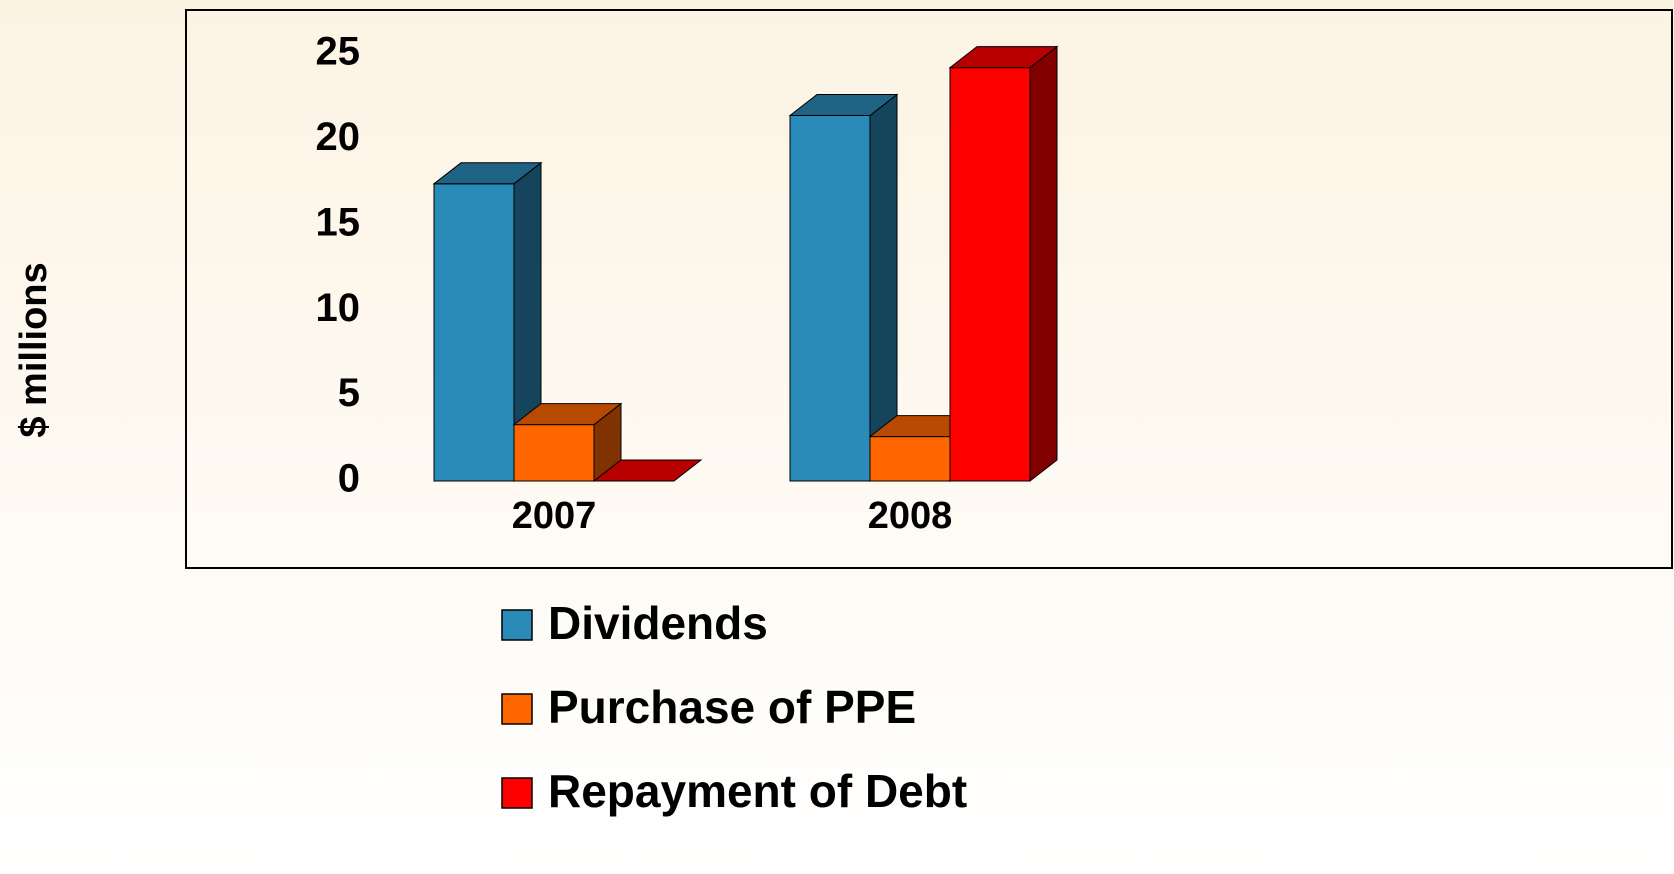 The width and height of the screenshot is (1674, 874). Describe the element at coordinates (34, 349) in the screenshot. I see `y-axis-label: $ millions` at that location.